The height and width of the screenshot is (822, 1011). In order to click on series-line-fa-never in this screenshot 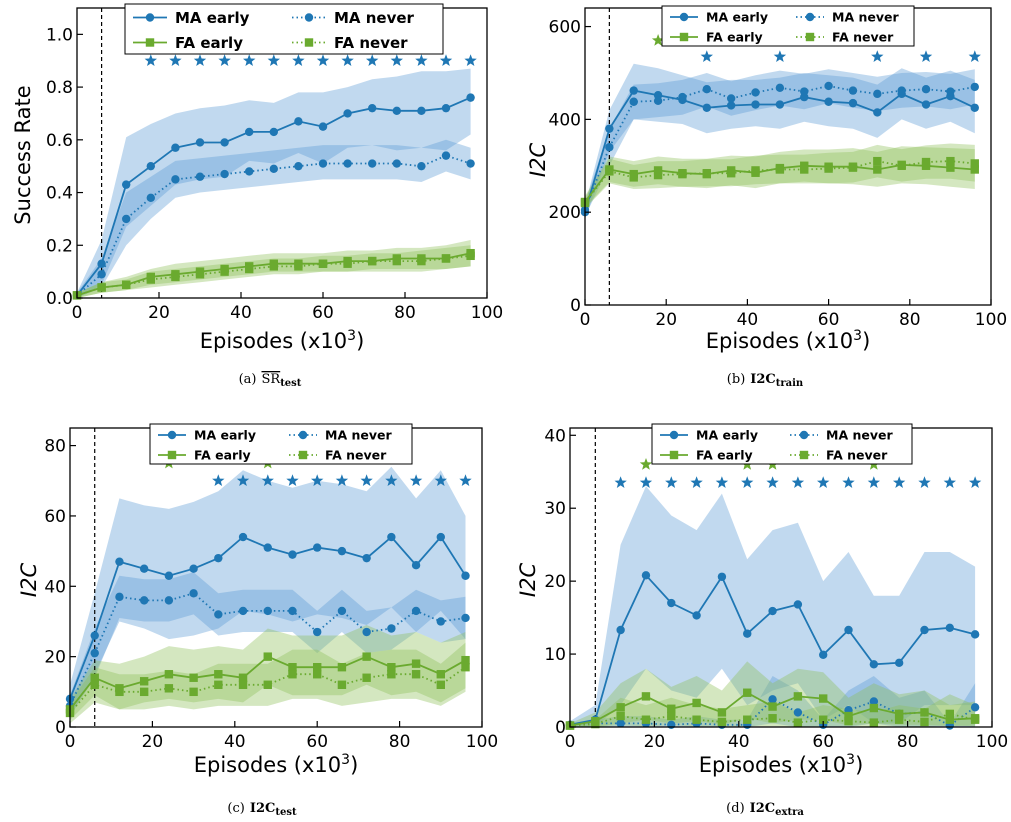, I will do `click(772, 719)`.